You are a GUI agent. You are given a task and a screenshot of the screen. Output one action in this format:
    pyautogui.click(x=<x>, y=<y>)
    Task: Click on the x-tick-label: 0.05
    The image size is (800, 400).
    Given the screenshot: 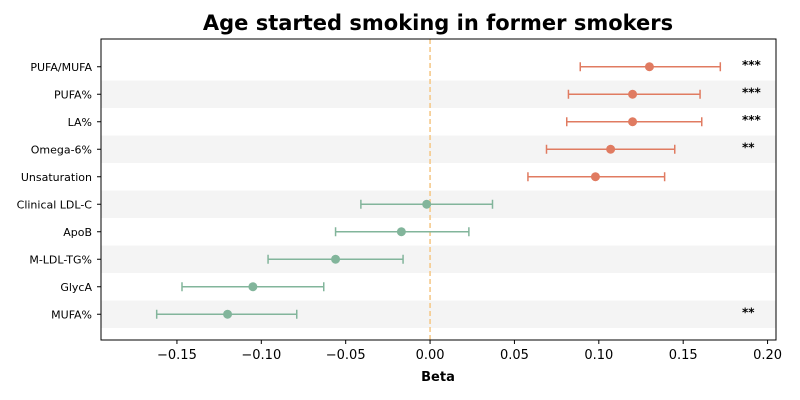 What is the action you would take?
    pyautogui.click(x=514, y=355)
    